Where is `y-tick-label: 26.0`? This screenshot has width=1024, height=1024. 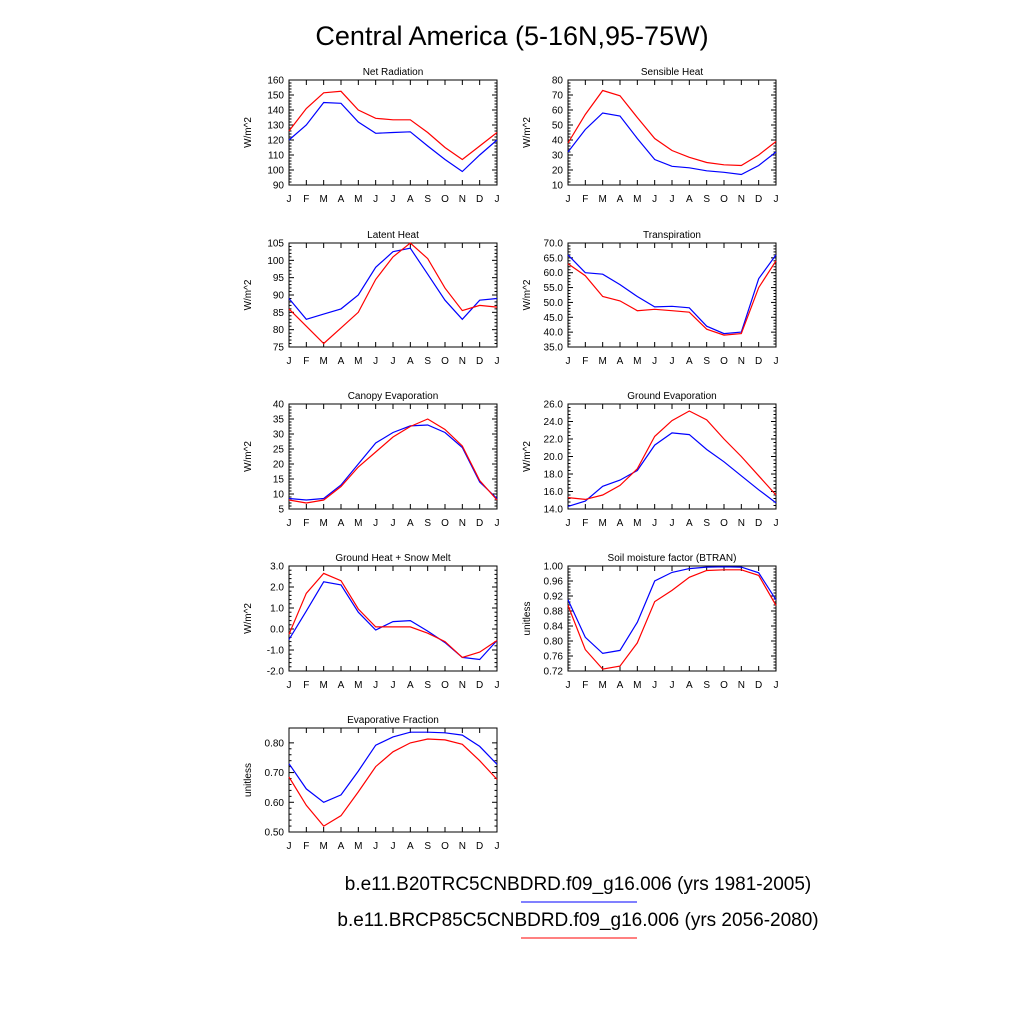 y-tick-label: 26.0 is located at coordinates (554, 405).